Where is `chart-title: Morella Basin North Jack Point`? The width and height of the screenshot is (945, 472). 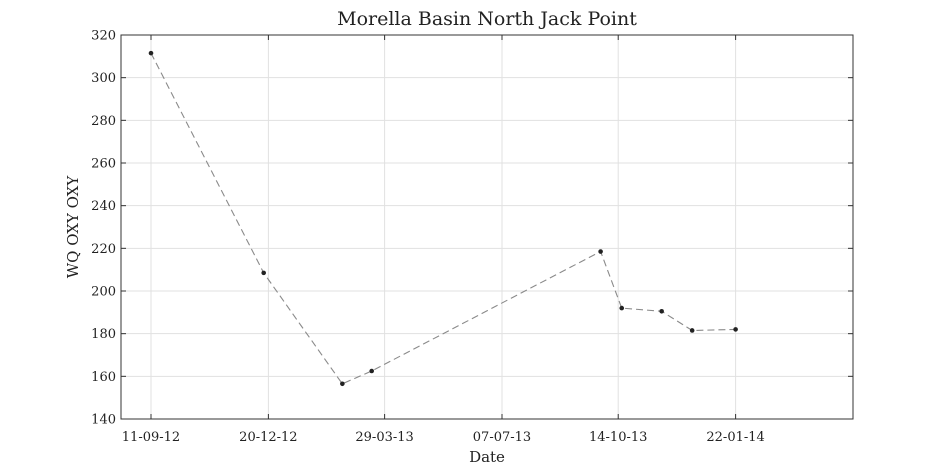
chart-title: Morella Basin North Jack Point is located at coordinates (487, 19).